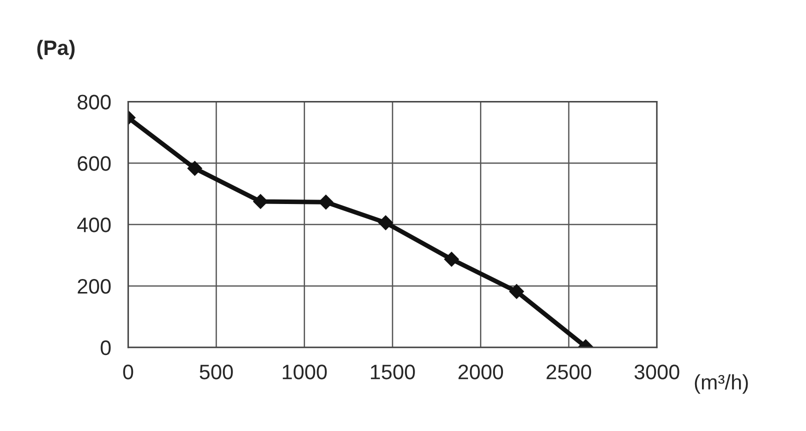  I want to click on x-tick-label: 2500, so click(569, 372).